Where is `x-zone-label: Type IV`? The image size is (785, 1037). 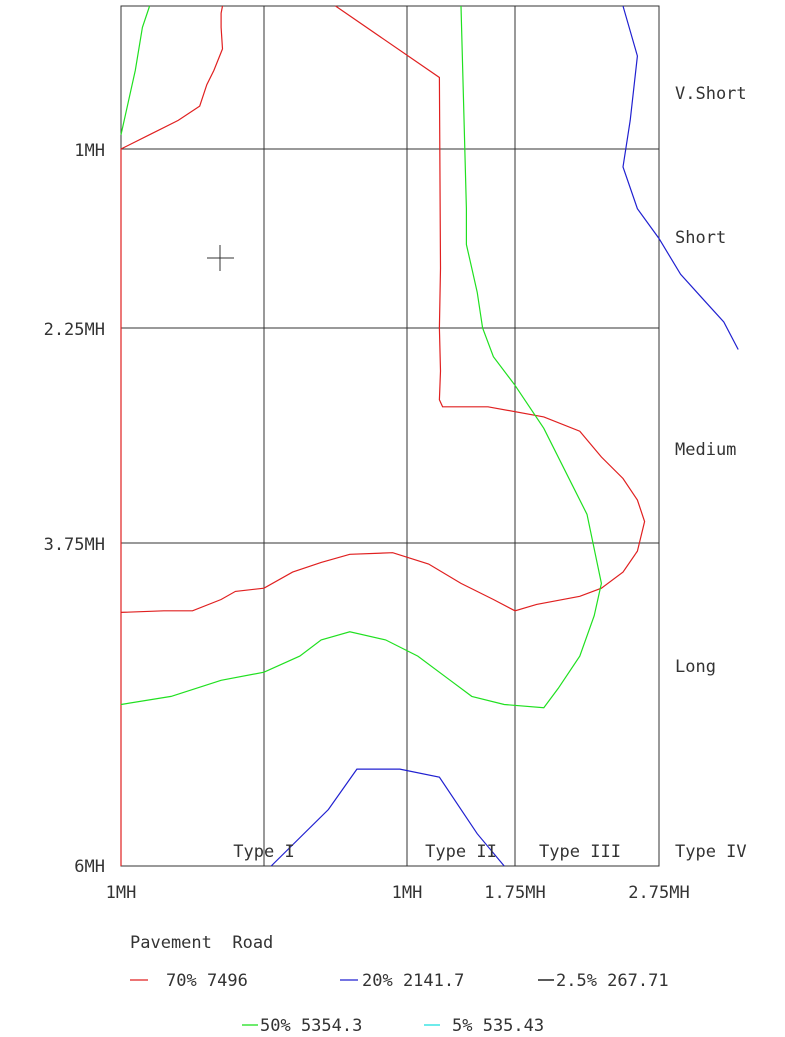 x-zone-label: Type IV is located at coordinates (711, 852).